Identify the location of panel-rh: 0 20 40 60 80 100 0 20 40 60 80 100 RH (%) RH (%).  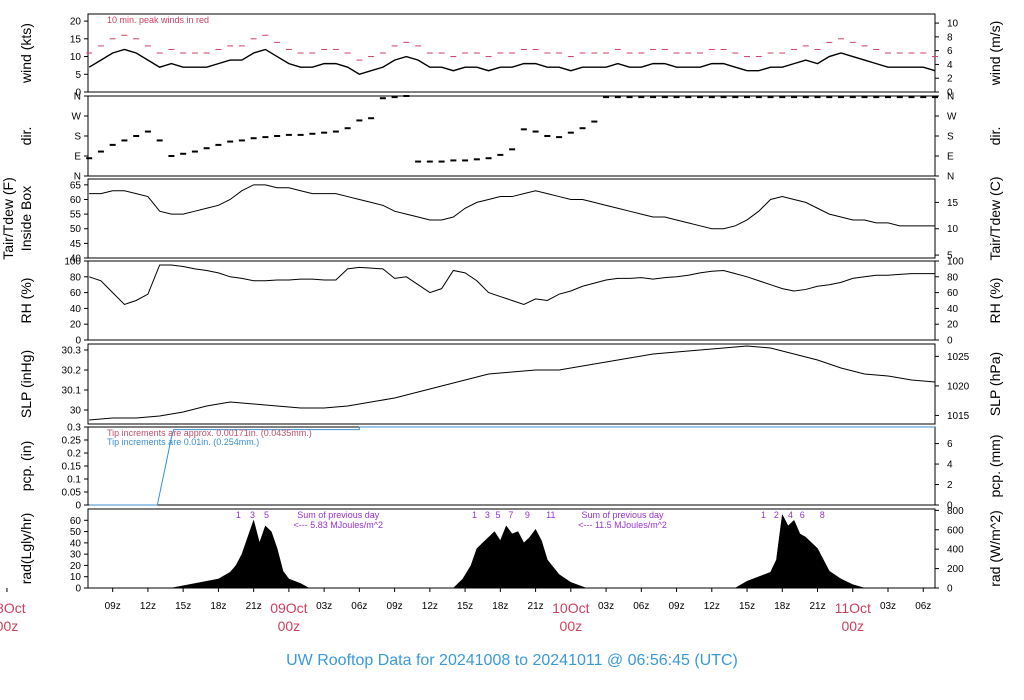
(510, 302).